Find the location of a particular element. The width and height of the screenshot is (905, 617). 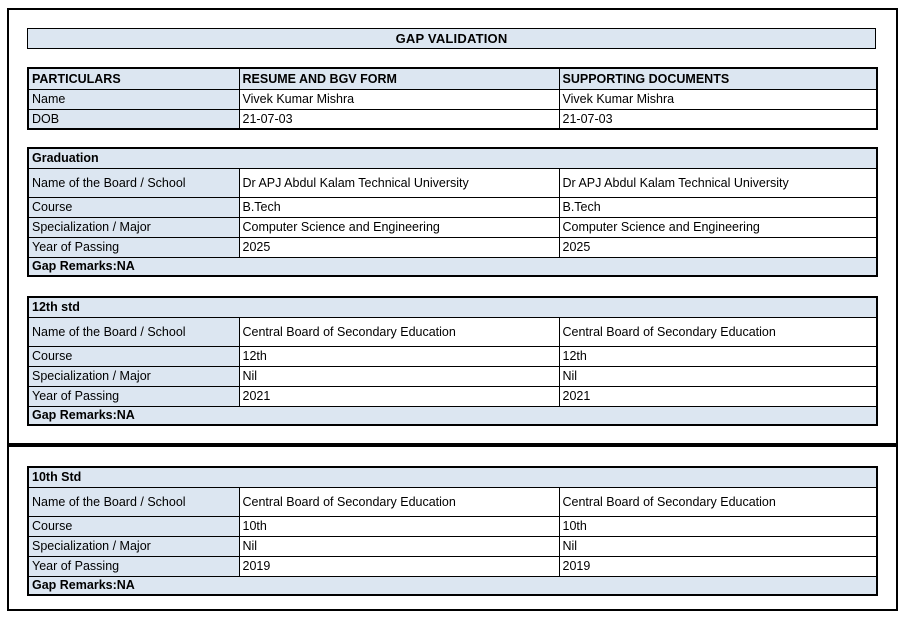

section-heading-row: 12th std is located at coordinates (452, 307).